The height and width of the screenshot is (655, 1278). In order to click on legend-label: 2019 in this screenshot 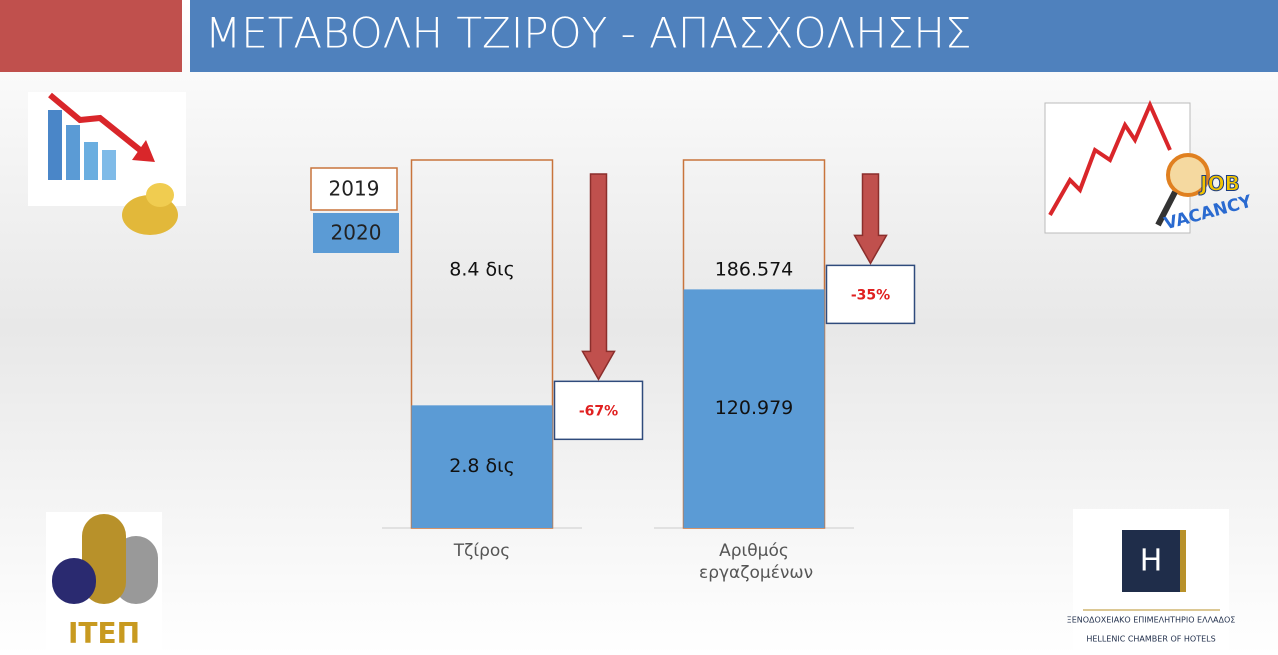, I will do `click(354, 189)`.